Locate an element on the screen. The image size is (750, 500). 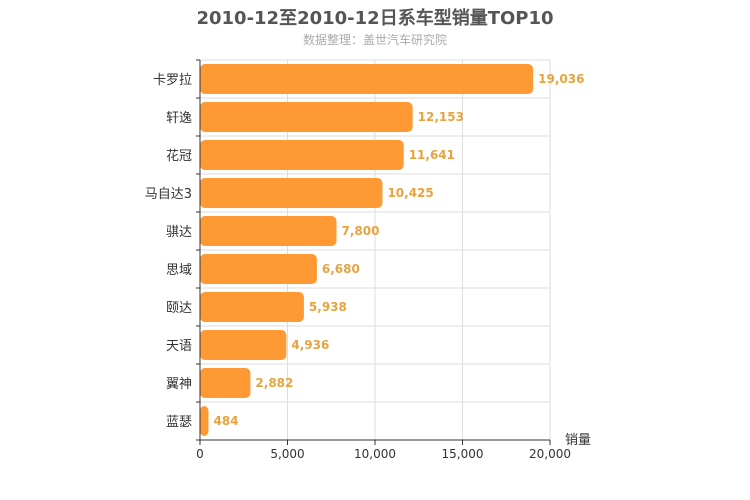
data-label: 5,938 is located at coordinates (328, 307).